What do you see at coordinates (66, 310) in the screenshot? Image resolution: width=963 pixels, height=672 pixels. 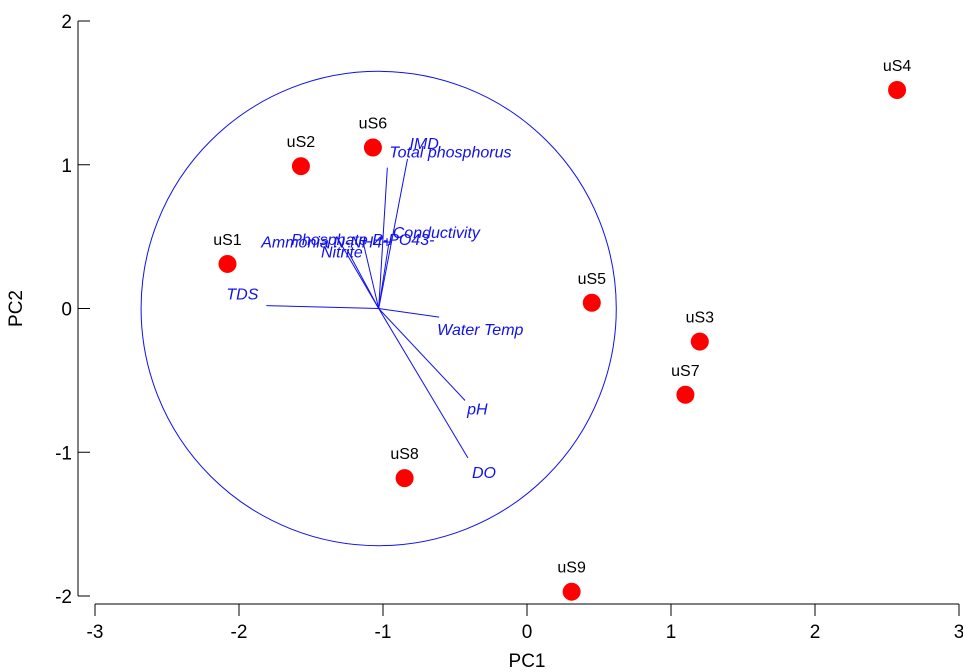 I see `y-tick-label: 0` at bounding box center [66, 310].